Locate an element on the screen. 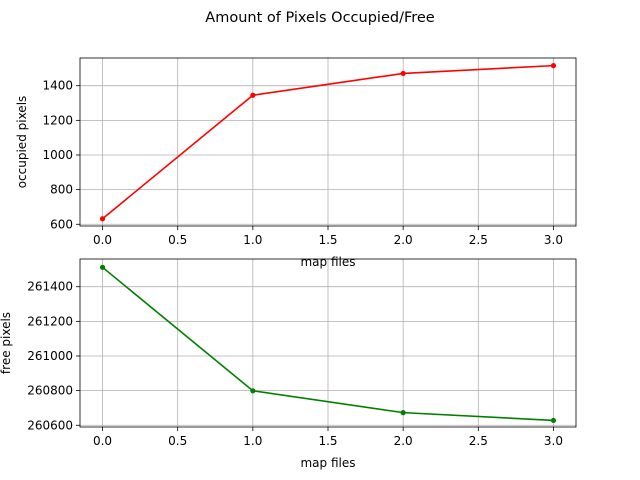  x-axis-label: map files is located at coordinates (327, 463).